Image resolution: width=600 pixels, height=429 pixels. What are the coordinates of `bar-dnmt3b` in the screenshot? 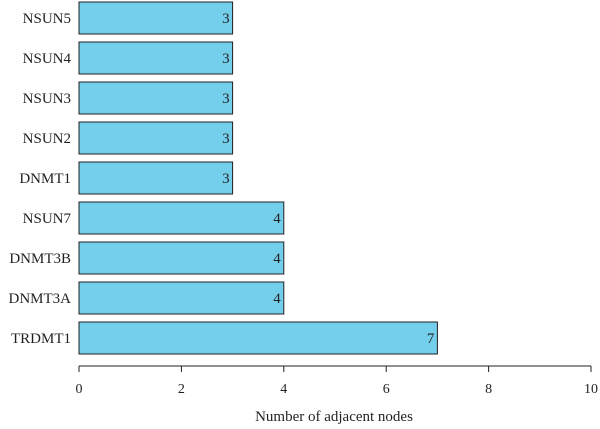 It's located at (181, 258).